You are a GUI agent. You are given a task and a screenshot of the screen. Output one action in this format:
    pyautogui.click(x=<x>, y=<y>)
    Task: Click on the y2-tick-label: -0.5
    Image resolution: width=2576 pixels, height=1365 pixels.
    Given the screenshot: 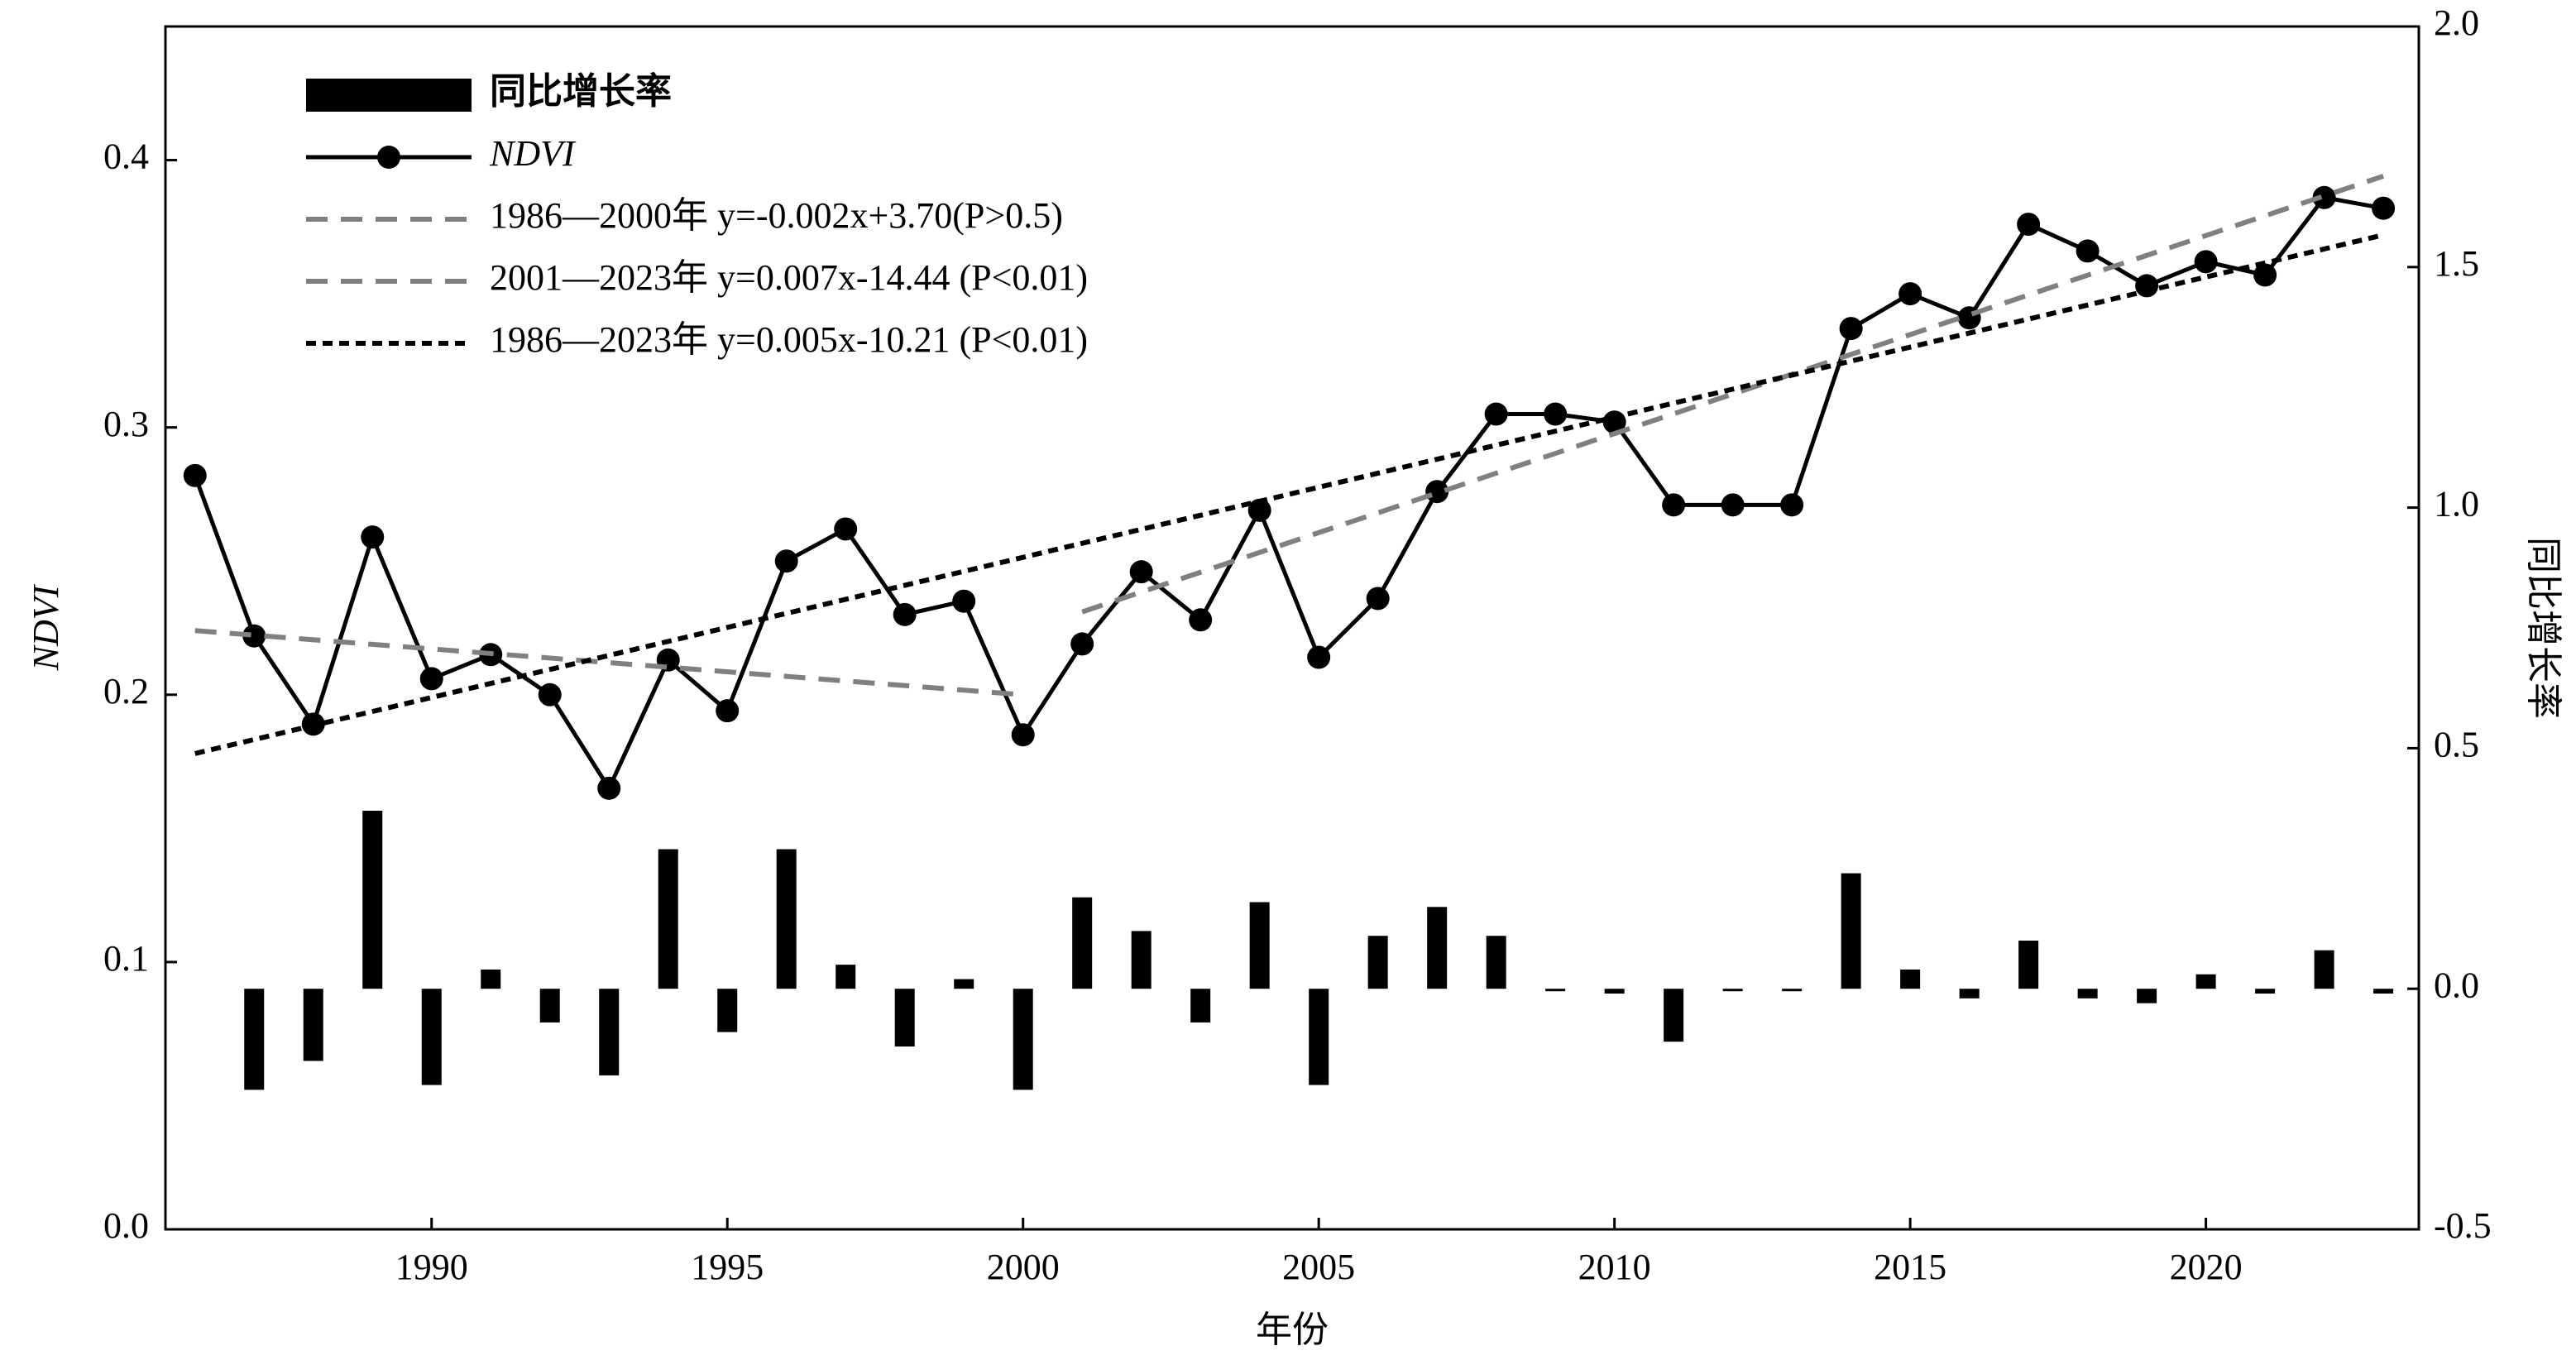 What is the action you would take?
    pyautogui.click(x=2463, y=1225)
    